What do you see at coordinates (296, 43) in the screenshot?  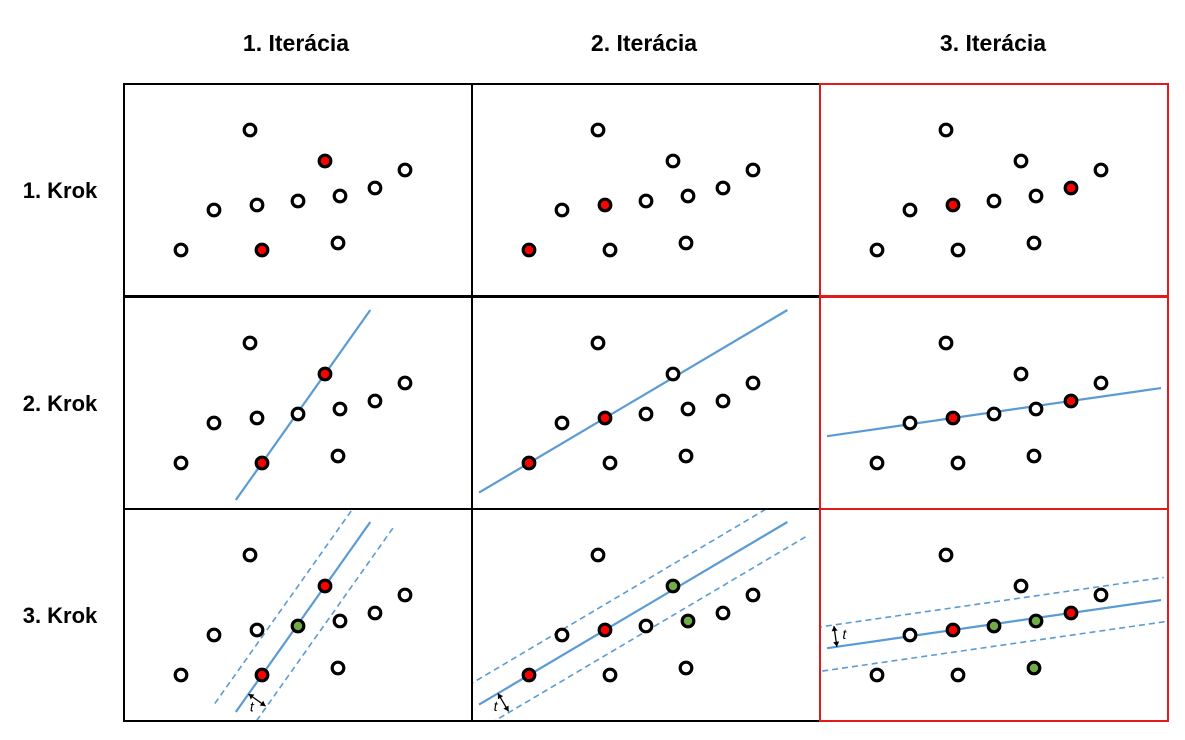 I see `column-header-1: 1. Iterácia` at bounding box center [296, 43].